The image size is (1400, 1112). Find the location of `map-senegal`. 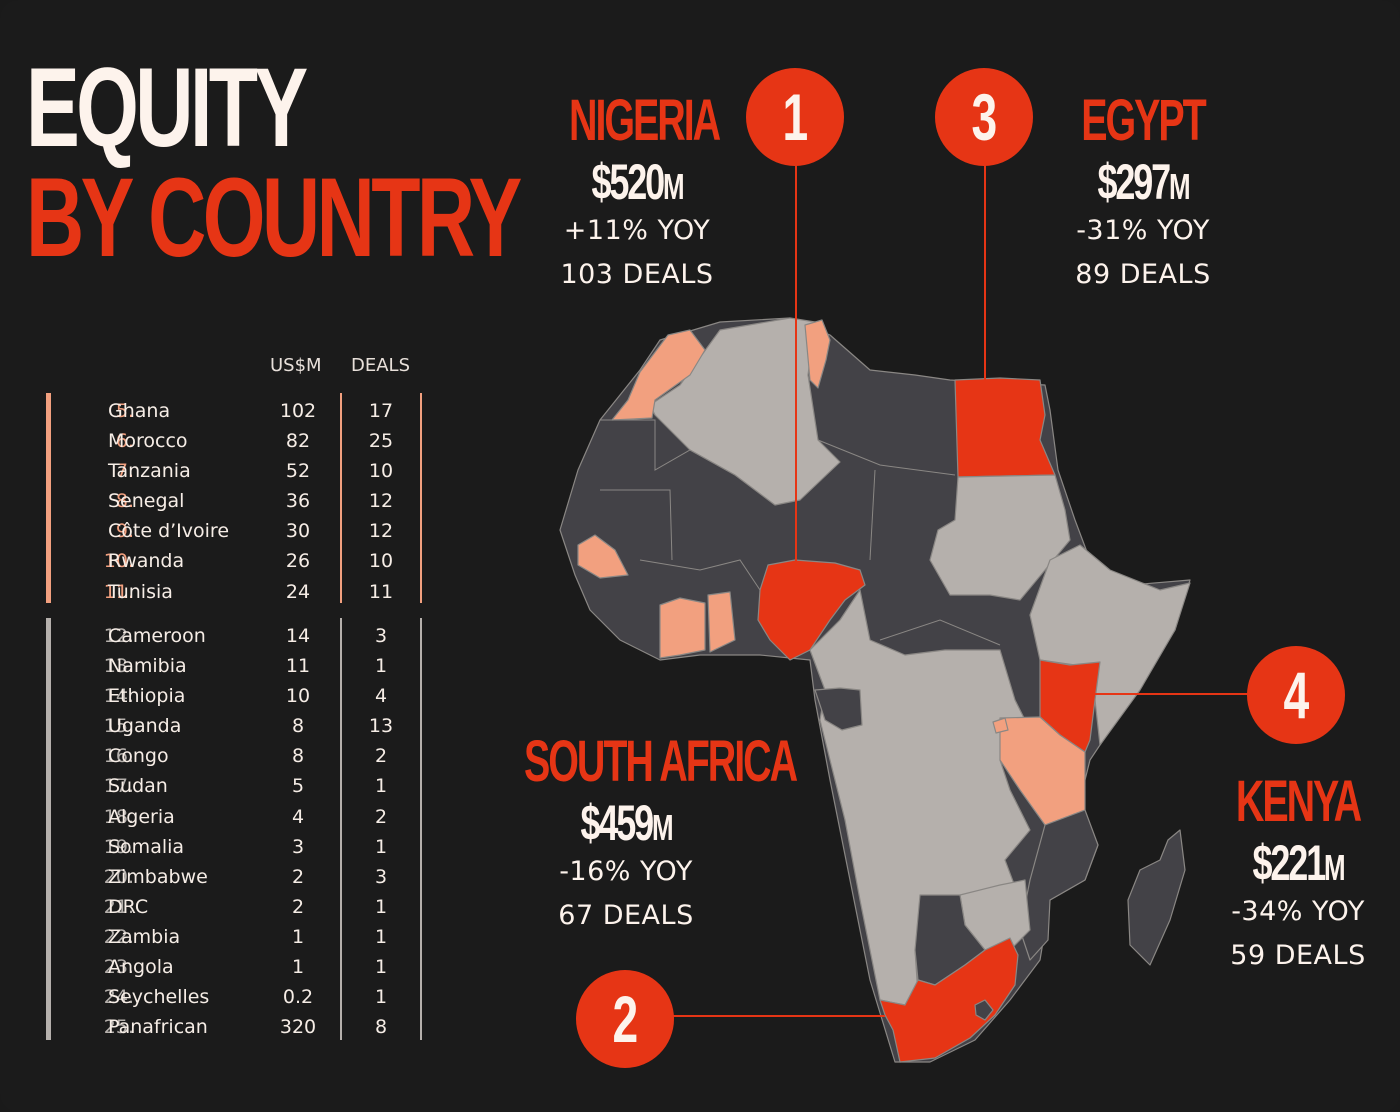

map-senegal is located at coordinates (603, 556).